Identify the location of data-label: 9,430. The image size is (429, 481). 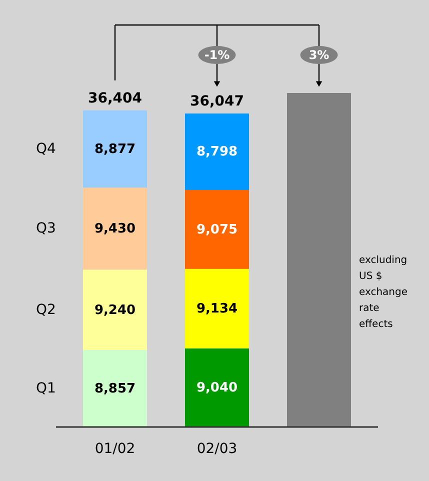
(115, 229).